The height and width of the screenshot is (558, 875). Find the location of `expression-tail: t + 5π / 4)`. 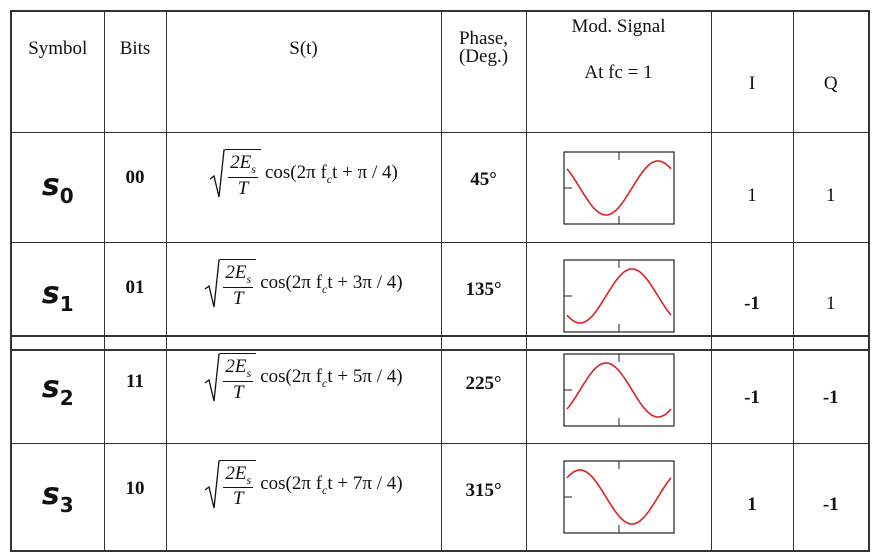

expression-tail: t + 5π / 4) is located at coordinates (365, 376).